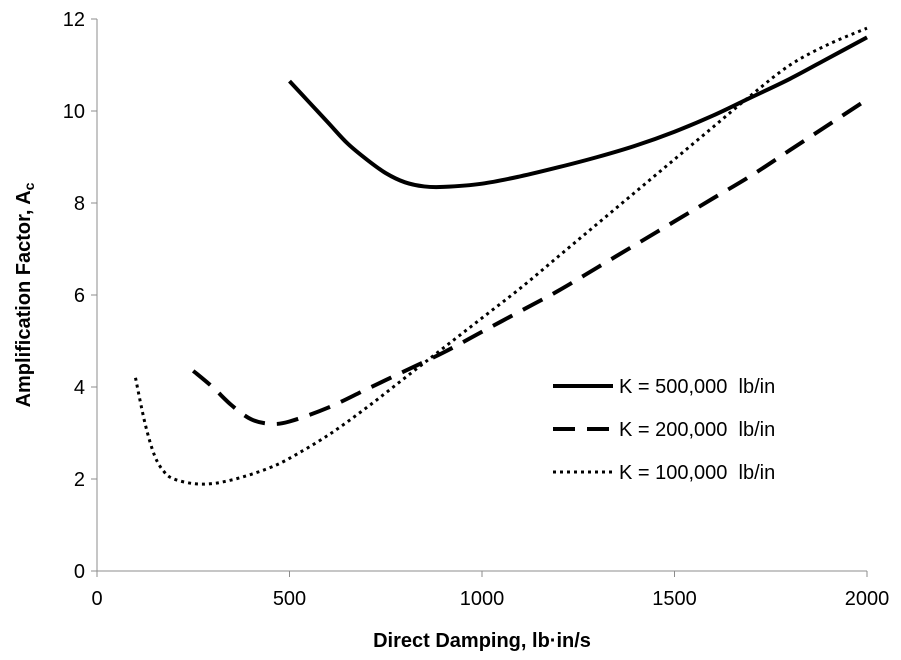  What do you see at coordinates (24, 298) in the screenshot?
I see `y-axis-title-main: Amplification Factor, A` at bounding box center [24, 298].